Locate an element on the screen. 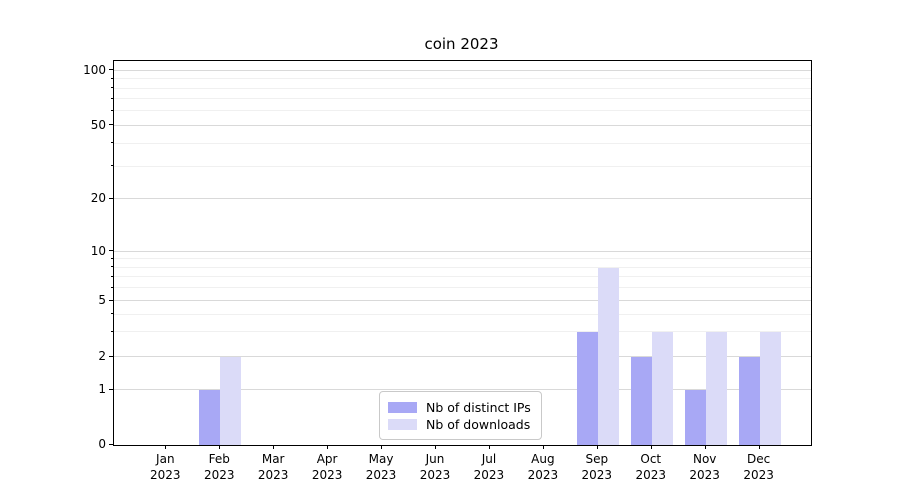  x-tick-month: Mar is located at coordinates (273, 459).